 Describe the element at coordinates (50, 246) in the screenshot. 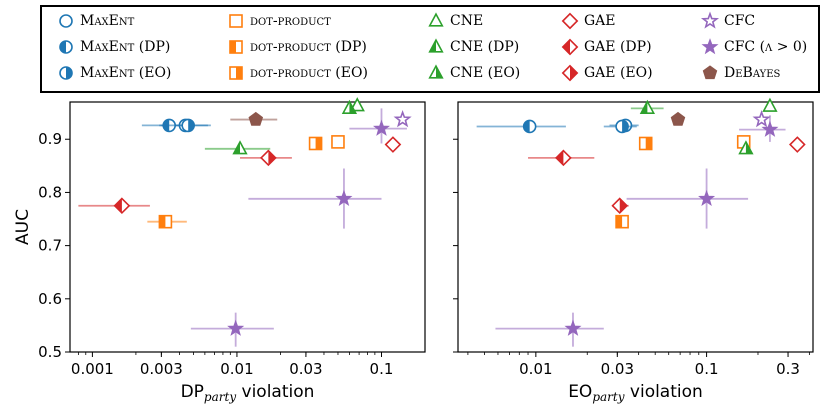

I see `y-tick-label: 0.7` at that location.